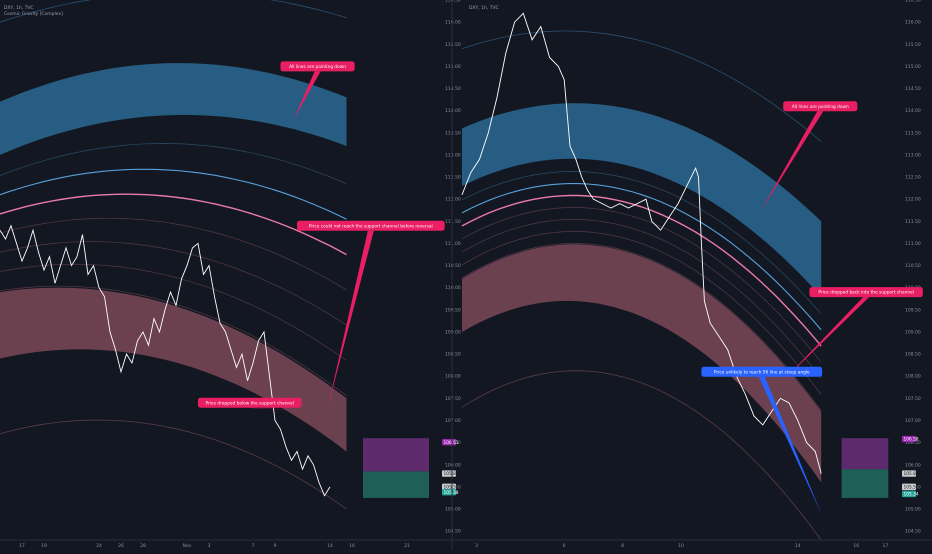 This screenshot has width=932, height=554. Describe the element at coordinates (99, 546) in the screenshot. I see `x-tick-label: 24` at that location.